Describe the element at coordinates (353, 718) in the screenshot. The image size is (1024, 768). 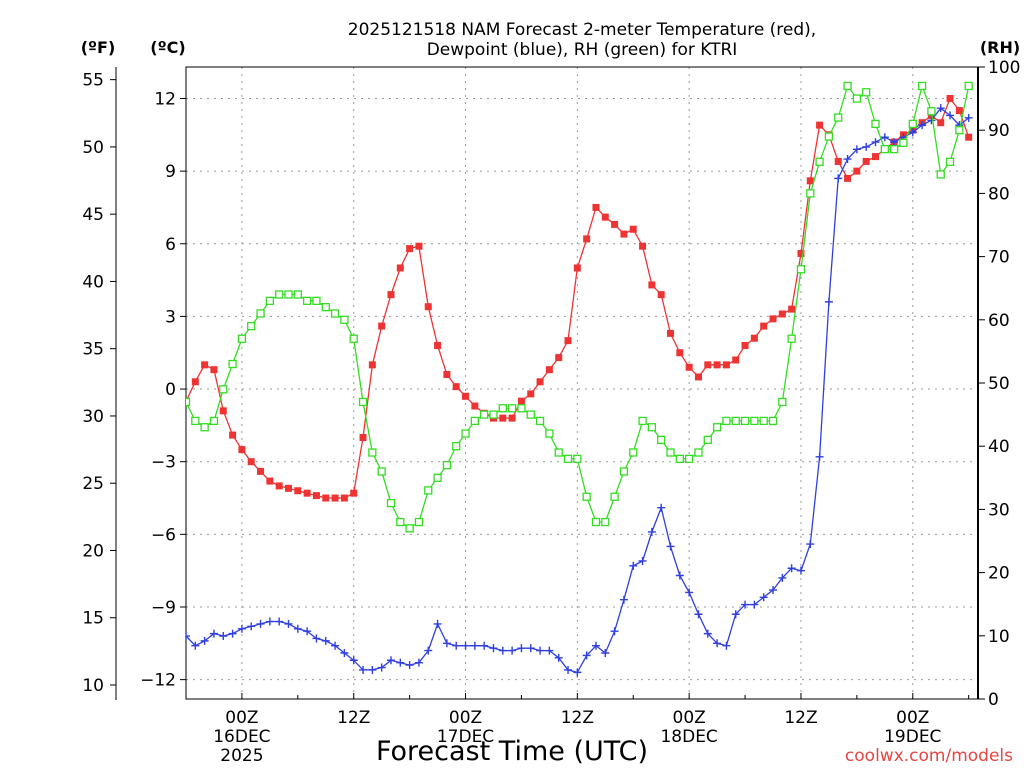
I see `tick-label-x: 12Z` at that location.